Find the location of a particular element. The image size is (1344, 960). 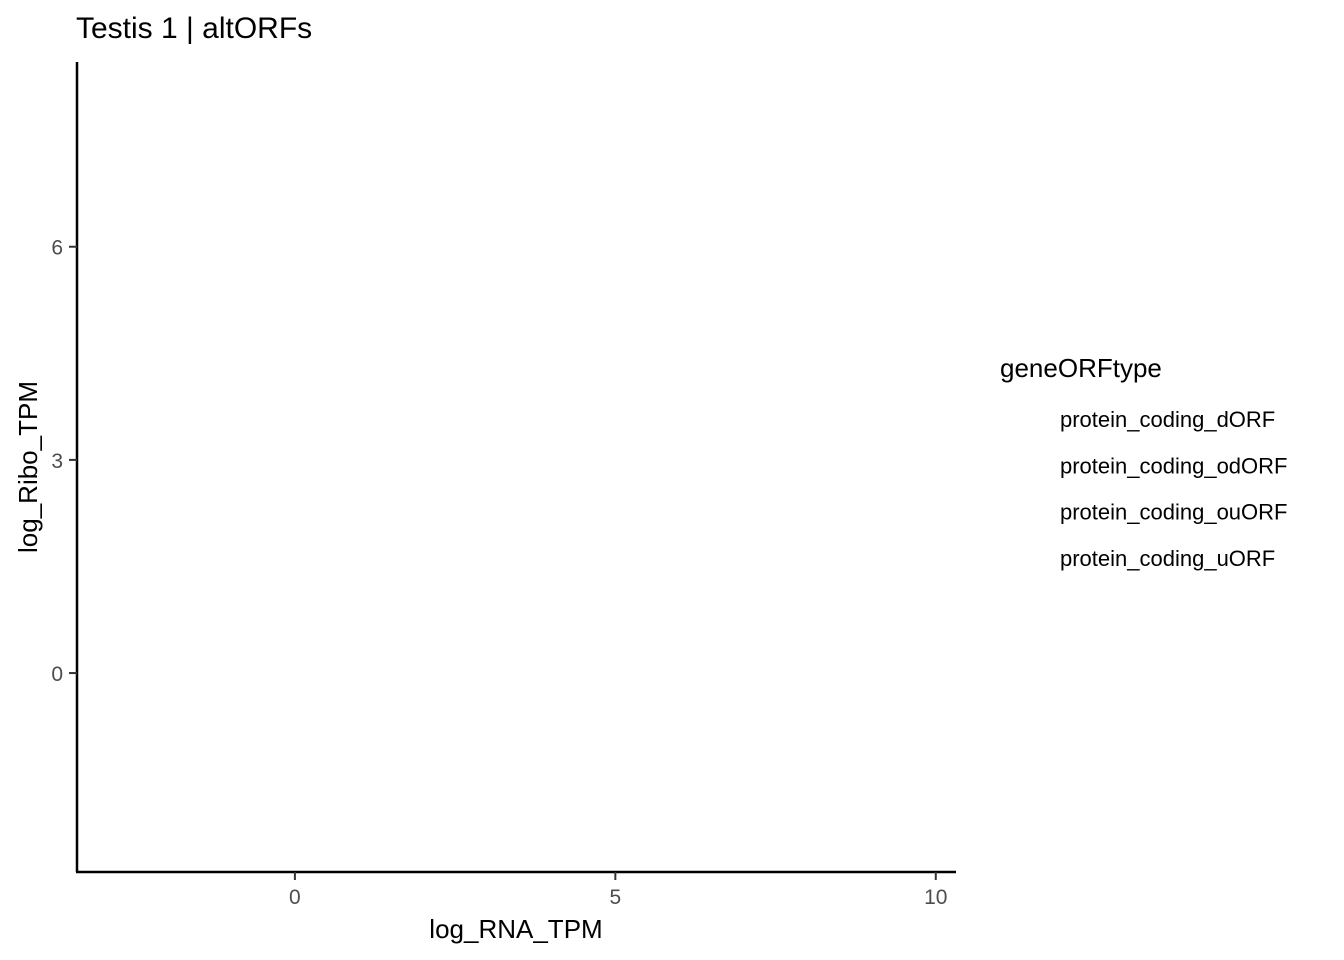

legend-entry-label: protein_coding_uORF is located at coordinates (1167, 558).